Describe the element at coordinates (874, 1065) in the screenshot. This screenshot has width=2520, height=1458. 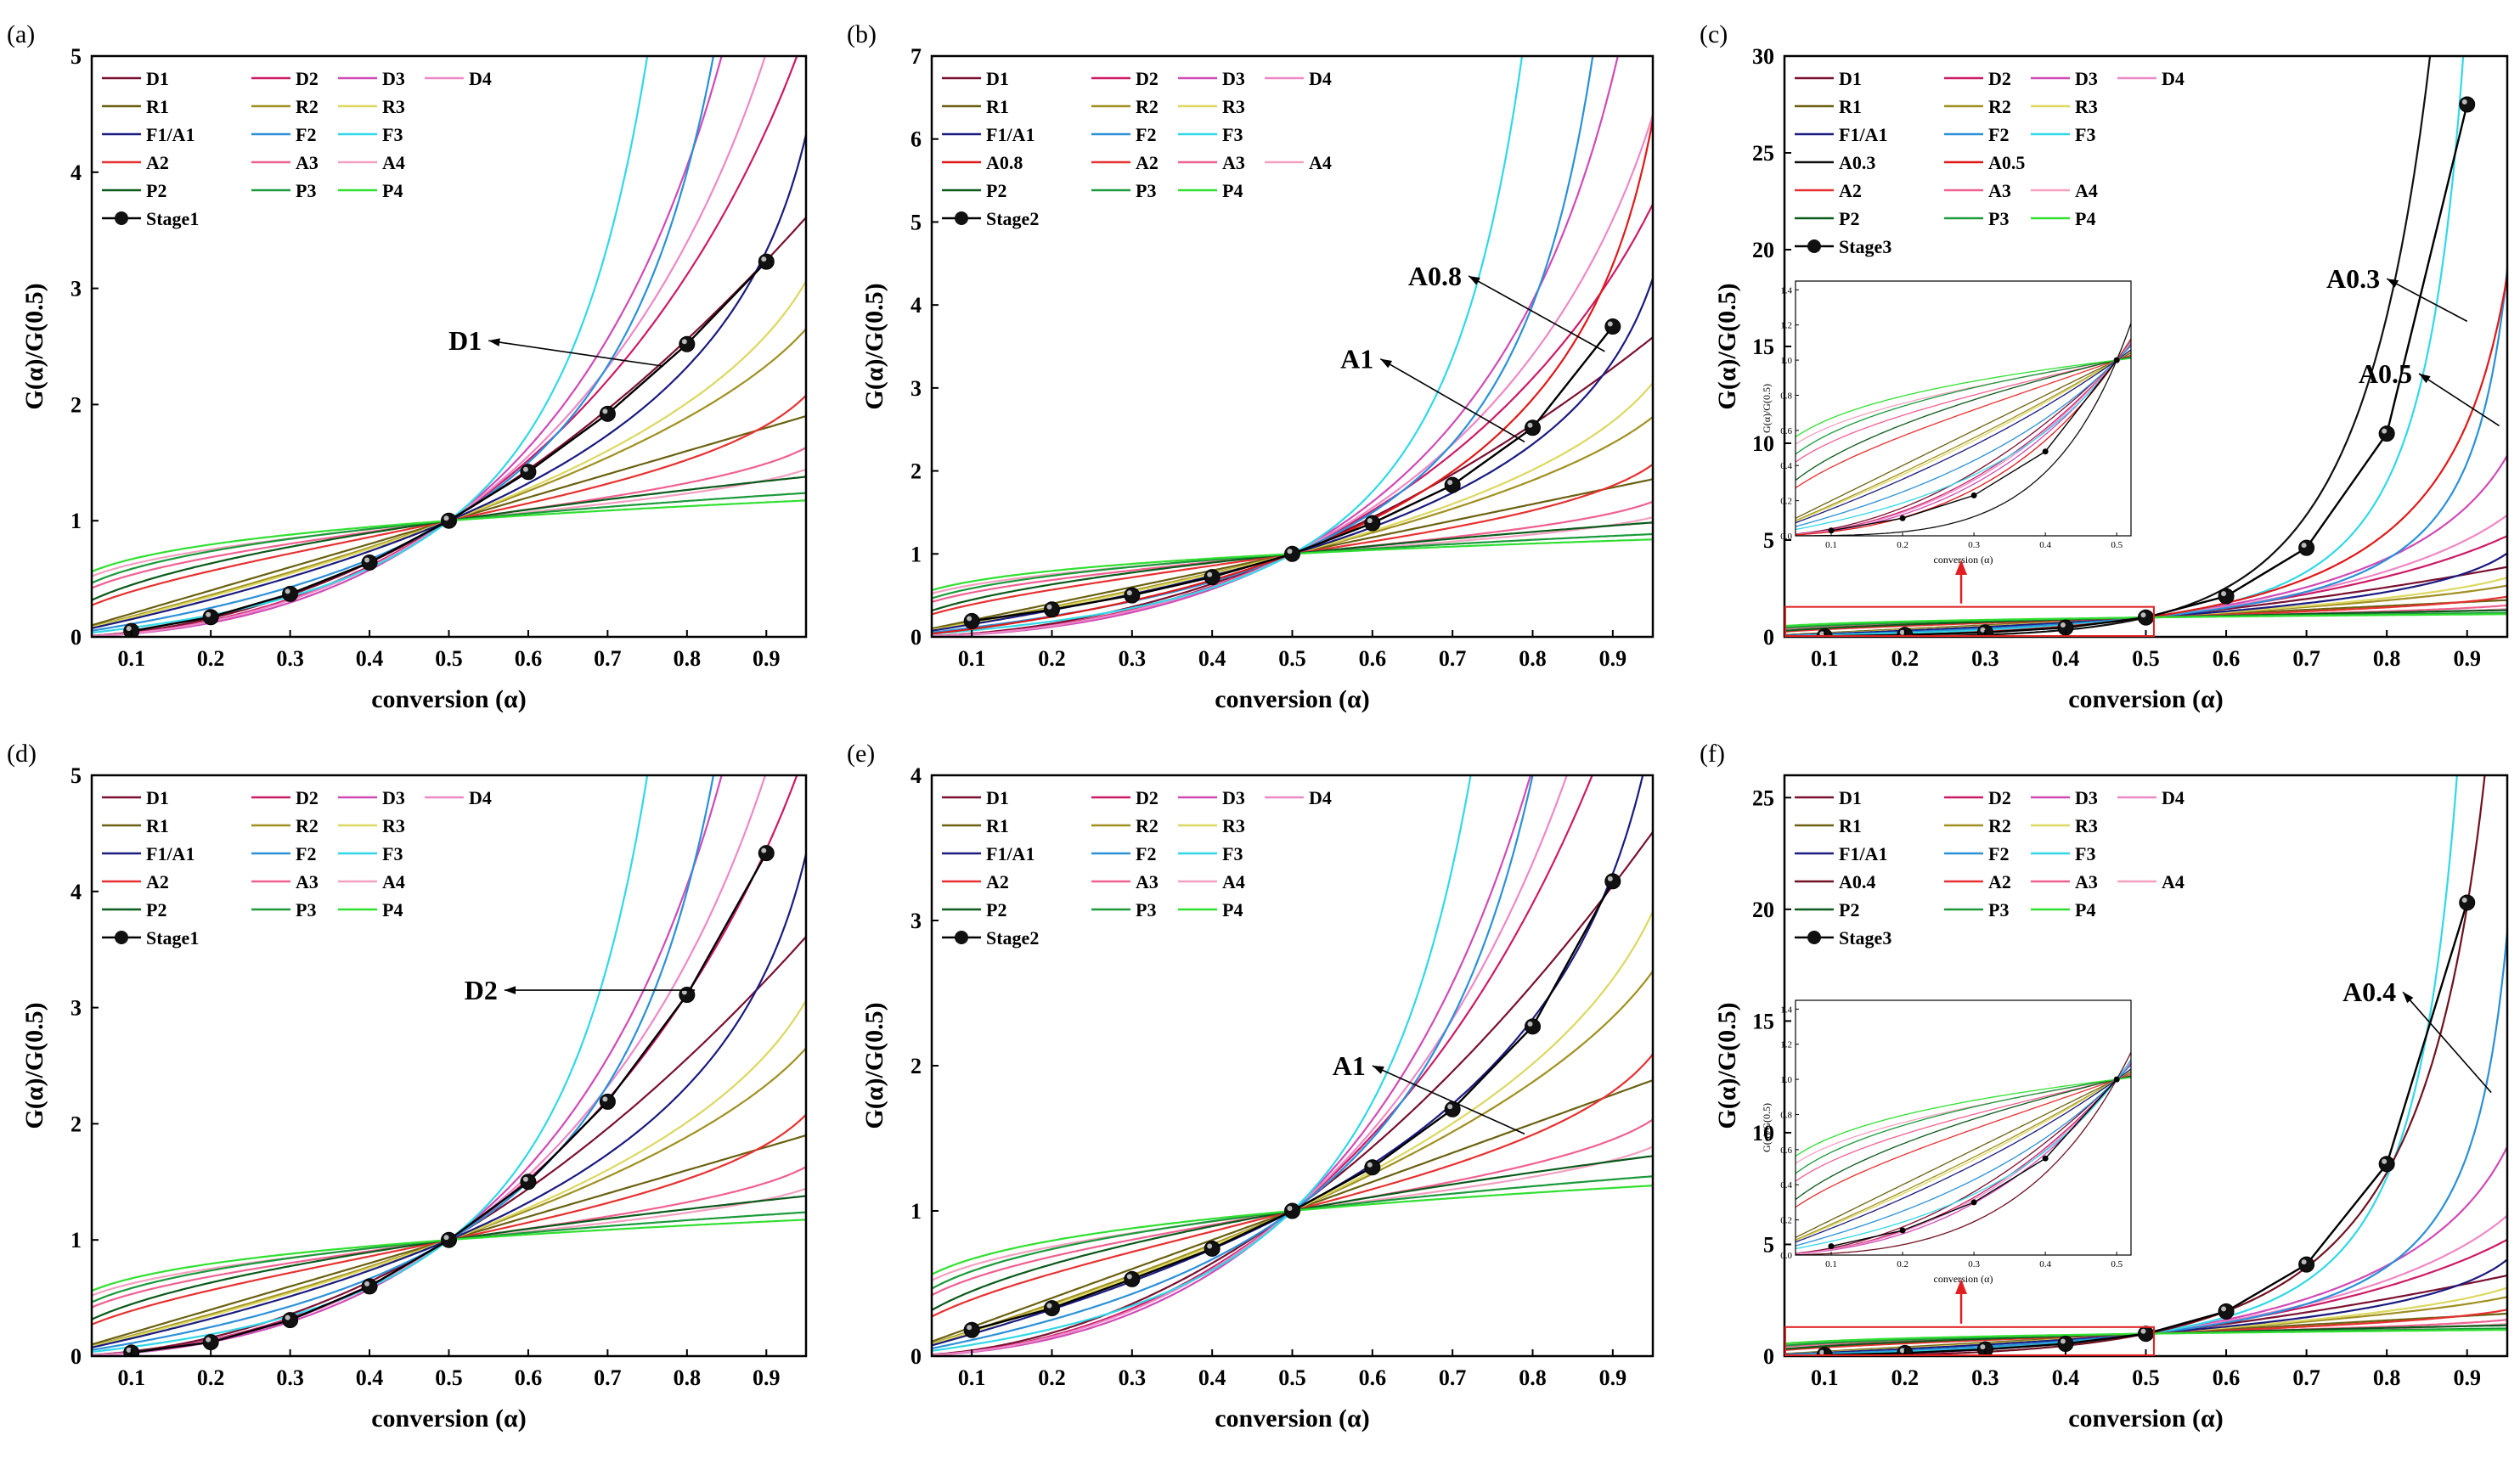
I see `y-axis-title: G(α)/G(0.5)` at that location.